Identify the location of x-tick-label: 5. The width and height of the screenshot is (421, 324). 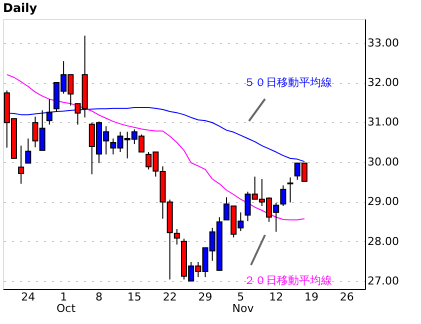
(240, 297).